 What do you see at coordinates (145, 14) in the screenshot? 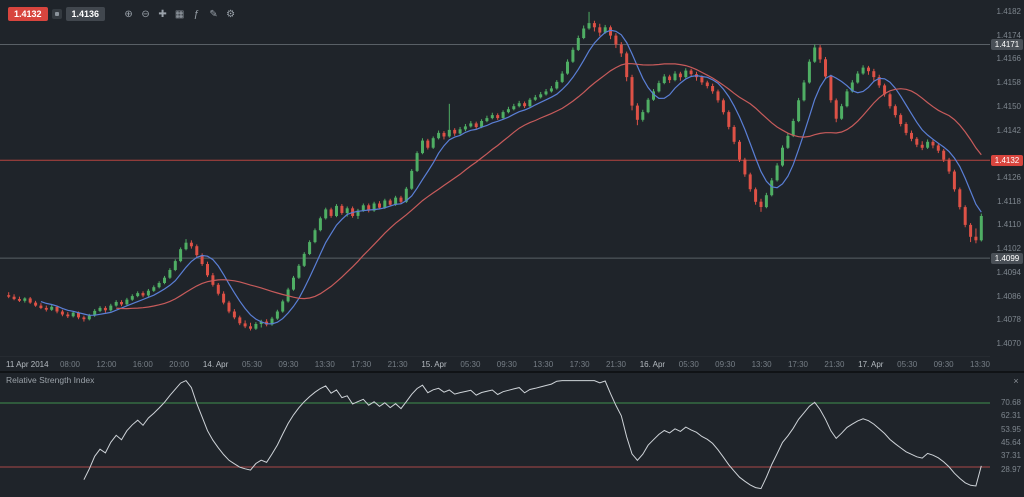
I see `zoom-out-icon: ⊖` at bounding box center [145, 14].